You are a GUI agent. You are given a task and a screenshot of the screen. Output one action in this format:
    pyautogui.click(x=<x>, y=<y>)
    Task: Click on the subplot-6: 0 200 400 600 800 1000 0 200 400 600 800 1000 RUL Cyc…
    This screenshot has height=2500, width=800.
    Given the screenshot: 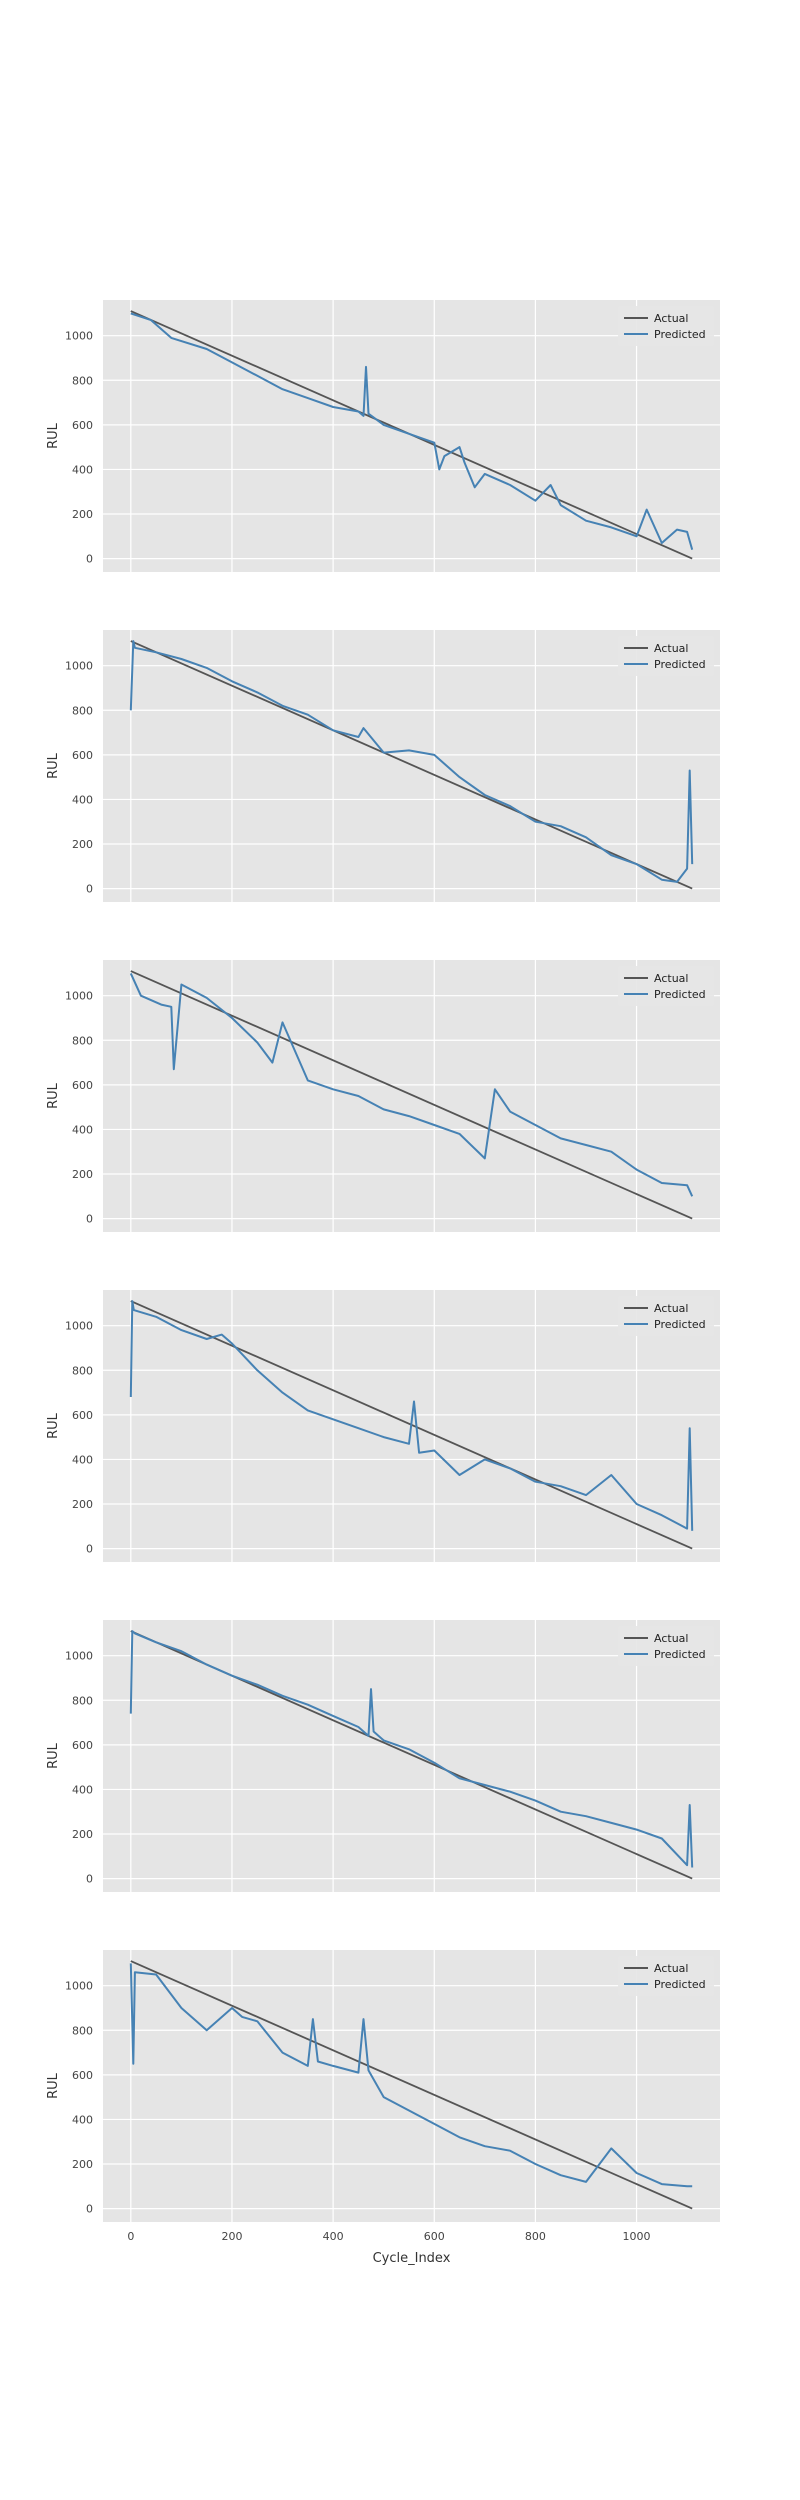 What is the action you would take?
    pyautogui.click(x=383, y=2108)
    